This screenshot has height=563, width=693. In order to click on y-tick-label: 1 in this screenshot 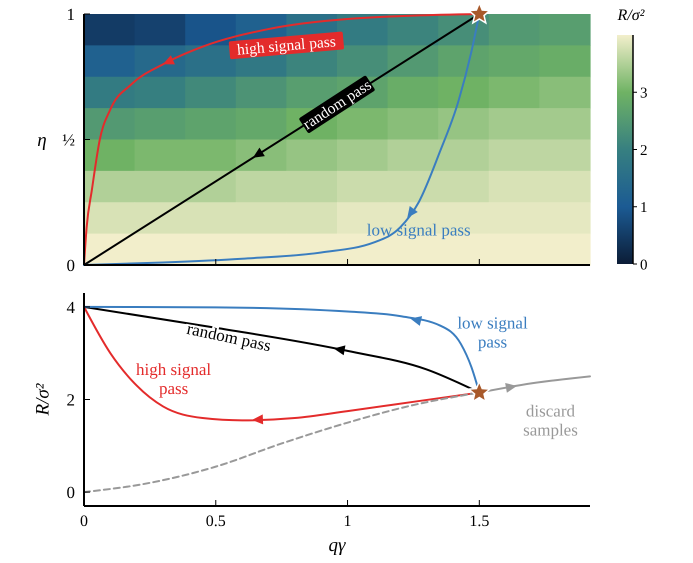, I will do `click(70, 14)`.